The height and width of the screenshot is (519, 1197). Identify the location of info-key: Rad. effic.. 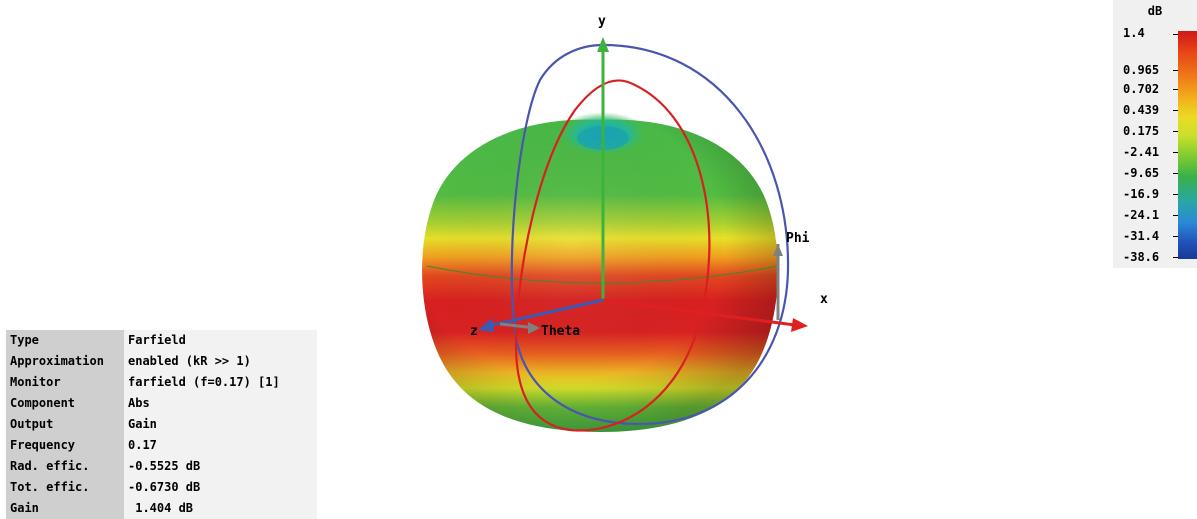
(65, 466).